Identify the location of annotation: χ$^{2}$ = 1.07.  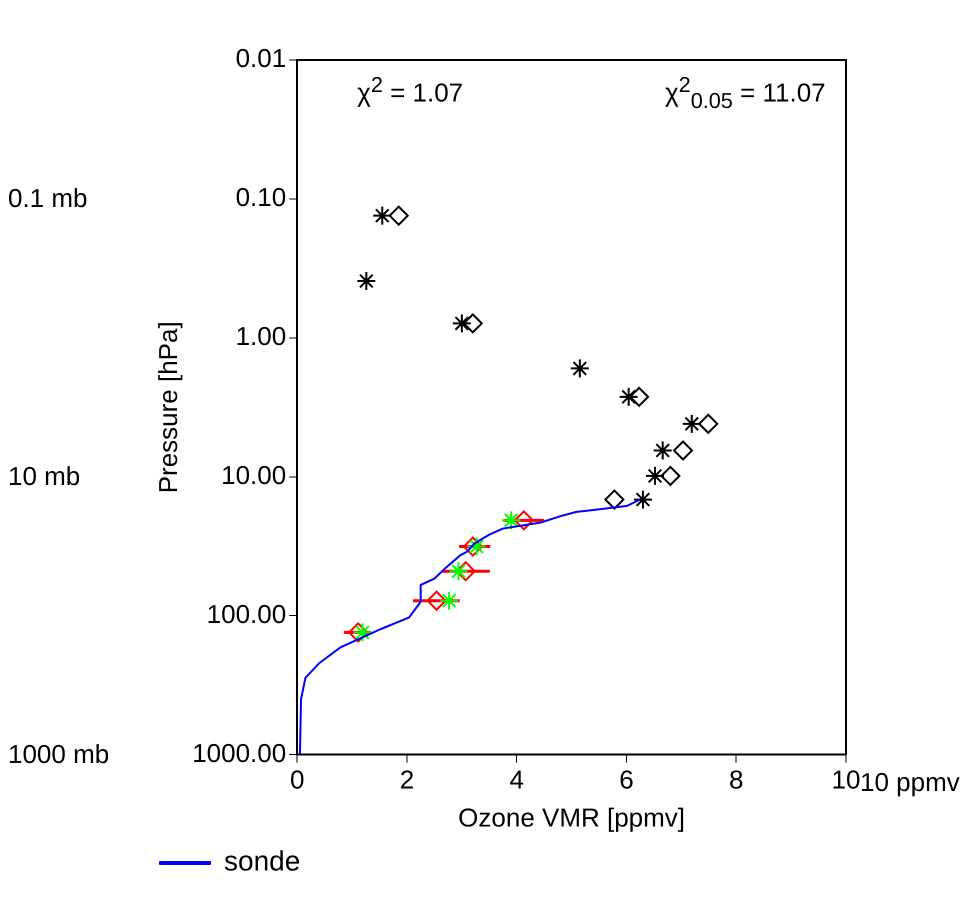
(410, 90).